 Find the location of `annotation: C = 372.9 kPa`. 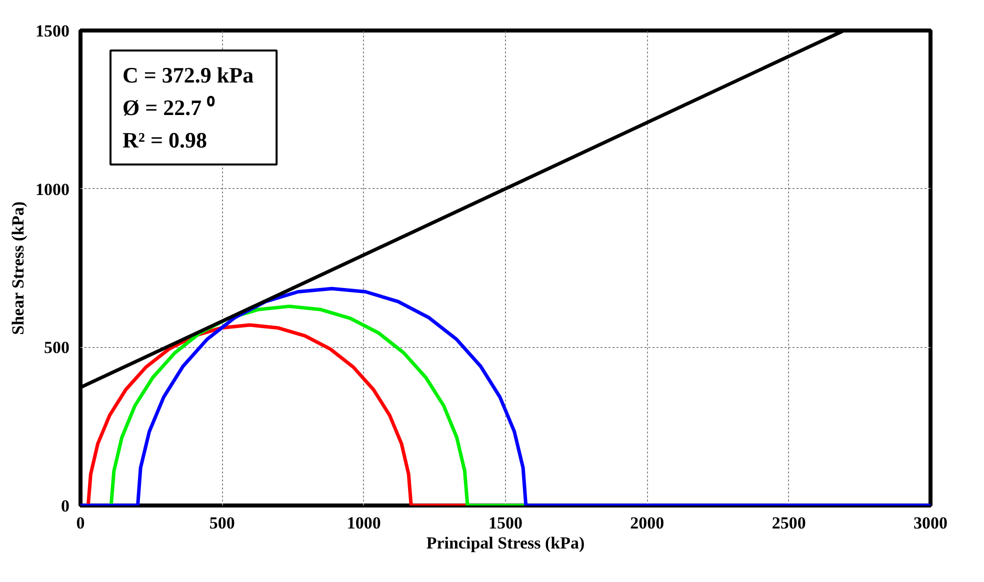

annotation: C = 372.9 kPa is located at coordinates (188, 75).